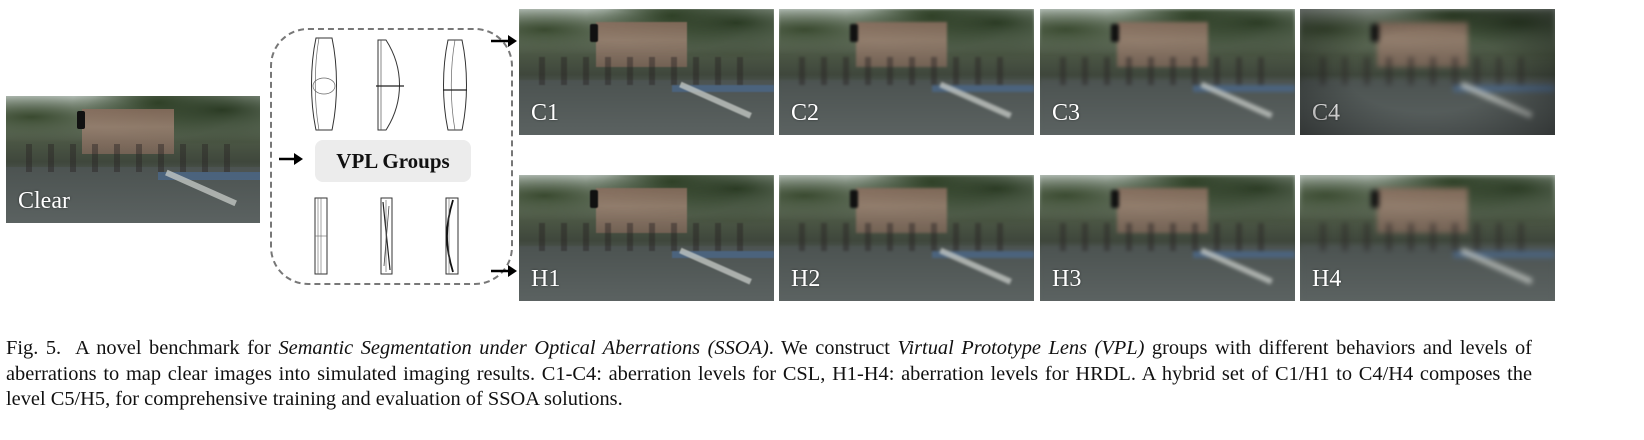 The image size is (1644, 440). Describe the element at coordinates (1427, 238) in the screenshot. I see `hrdl-result-image: H4` at that location.